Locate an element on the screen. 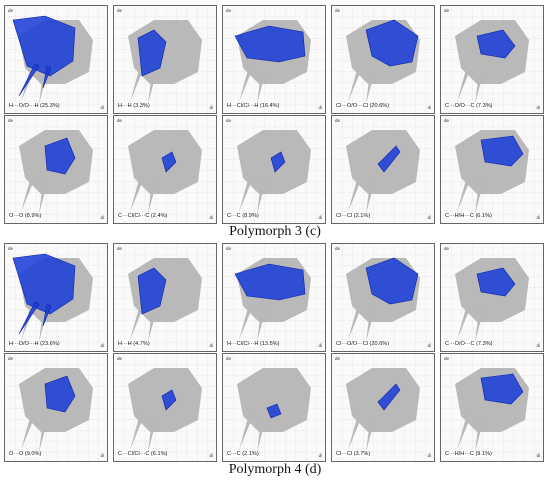  plot-label: C···C (8.9%) is located at coordinates (243, 216).